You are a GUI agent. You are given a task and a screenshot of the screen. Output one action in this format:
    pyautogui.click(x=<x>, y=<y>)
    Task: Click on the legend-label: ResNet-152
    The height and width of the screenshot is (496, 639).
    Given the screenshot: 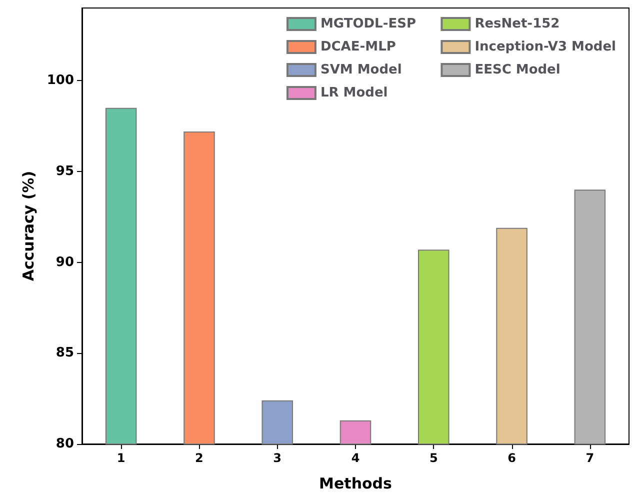 What is the action you would take?
    pyautogui.click(x=517, y=24)
    